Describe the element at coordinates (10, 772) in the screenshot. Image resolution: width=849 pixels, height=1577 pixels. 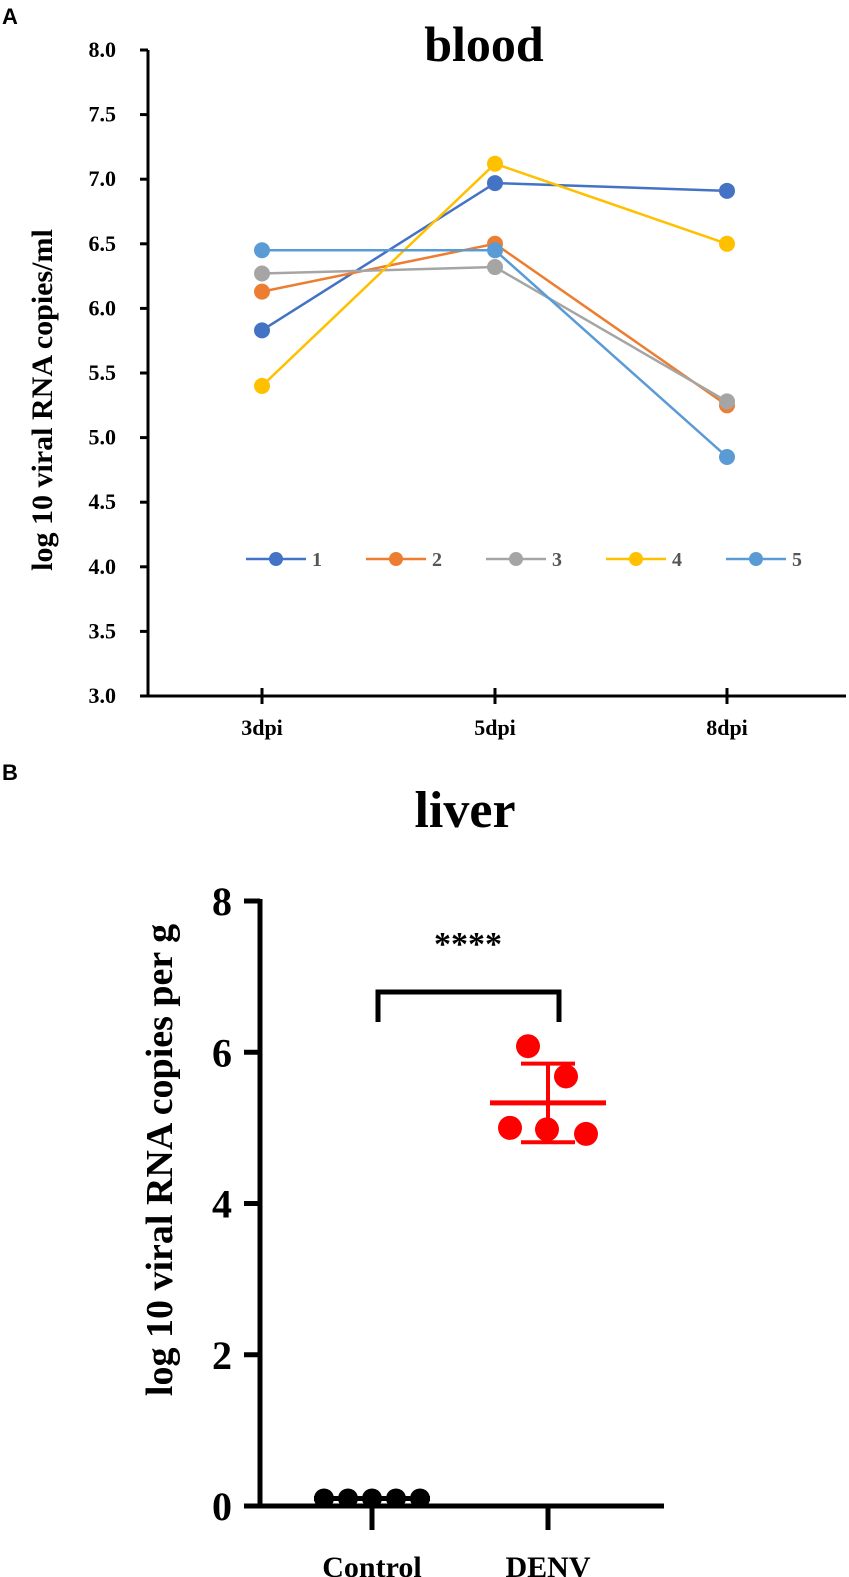
I see `panel-b-letter: B` at that location.